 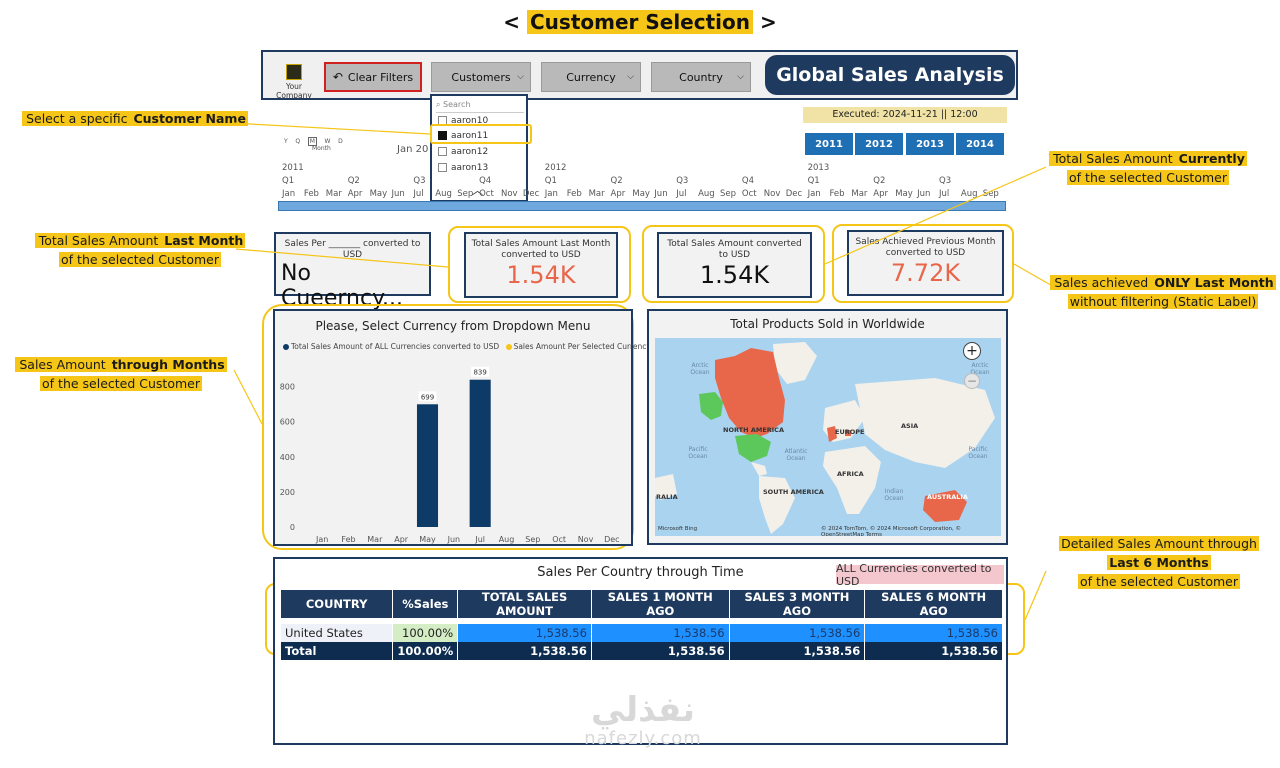 What do you see at coordinates (479, 539) in the screenshot?
I see `x-tick-label: Jul` at bounding box center [479, 539].